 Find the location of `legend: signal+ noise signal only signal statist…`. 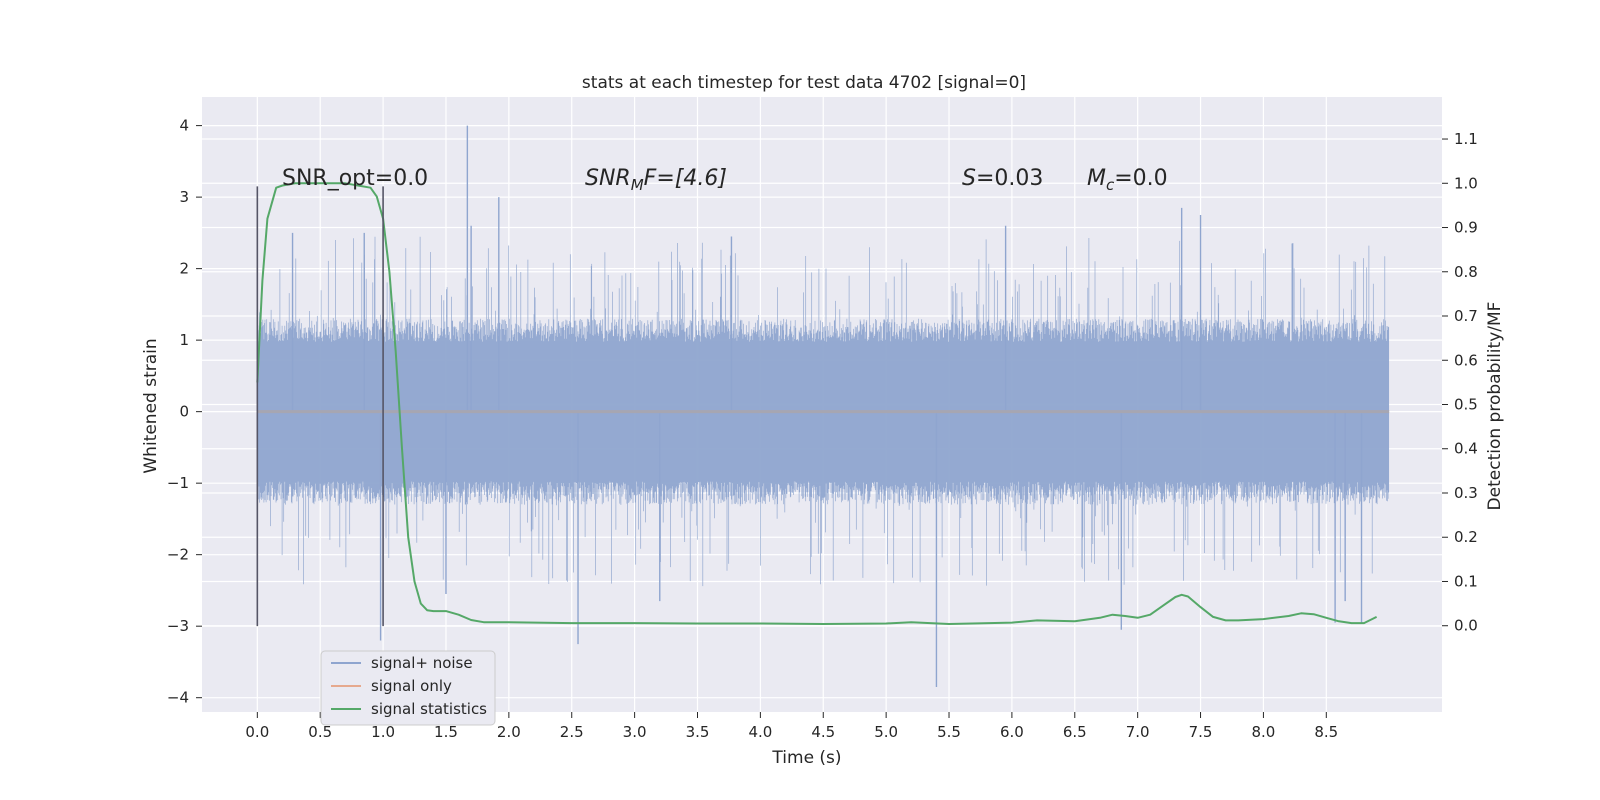

legend: signal+ noise signal only signal statist… is located at coordinates (408, 688).